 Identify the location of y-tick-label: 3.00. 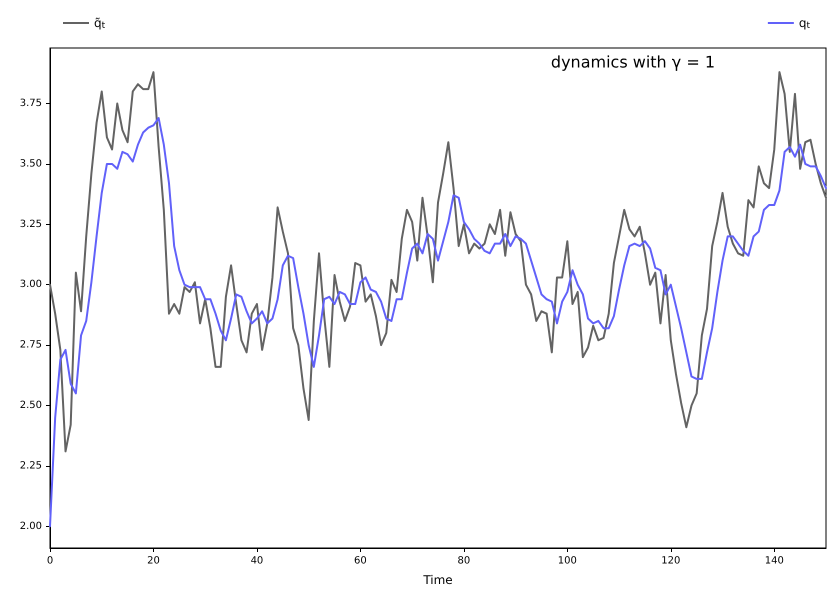
(31, 284).